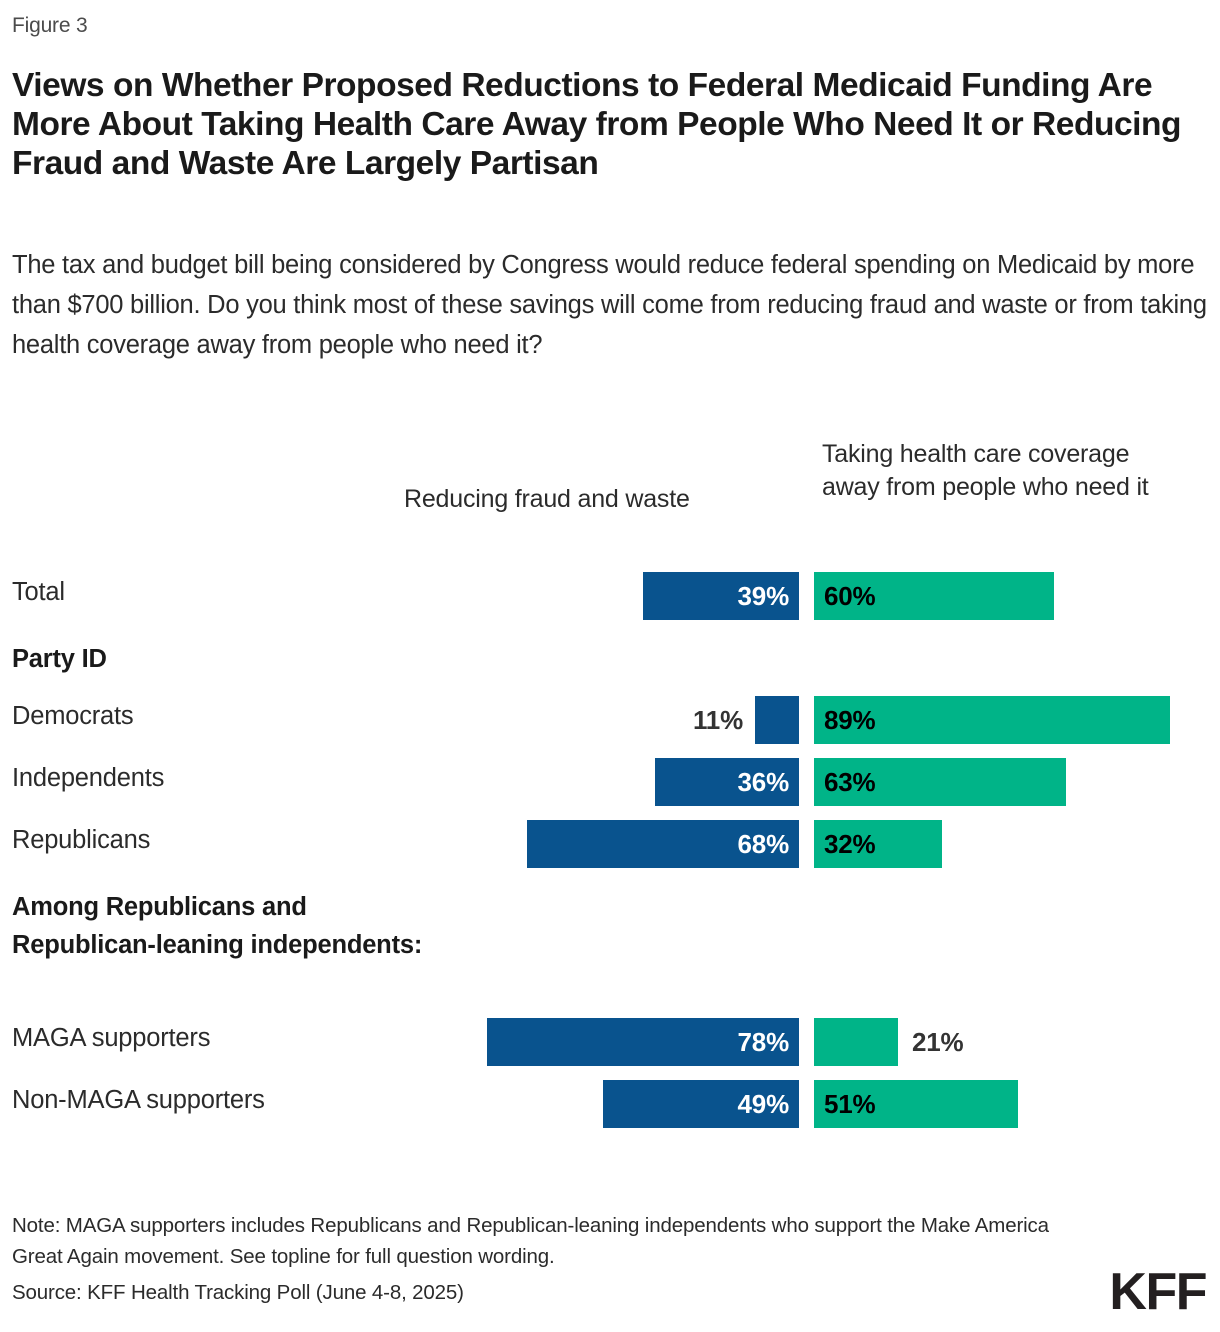  I want to click on bar-segment-reducing-fraud-and-waste: 49%, so click(701, 1104).